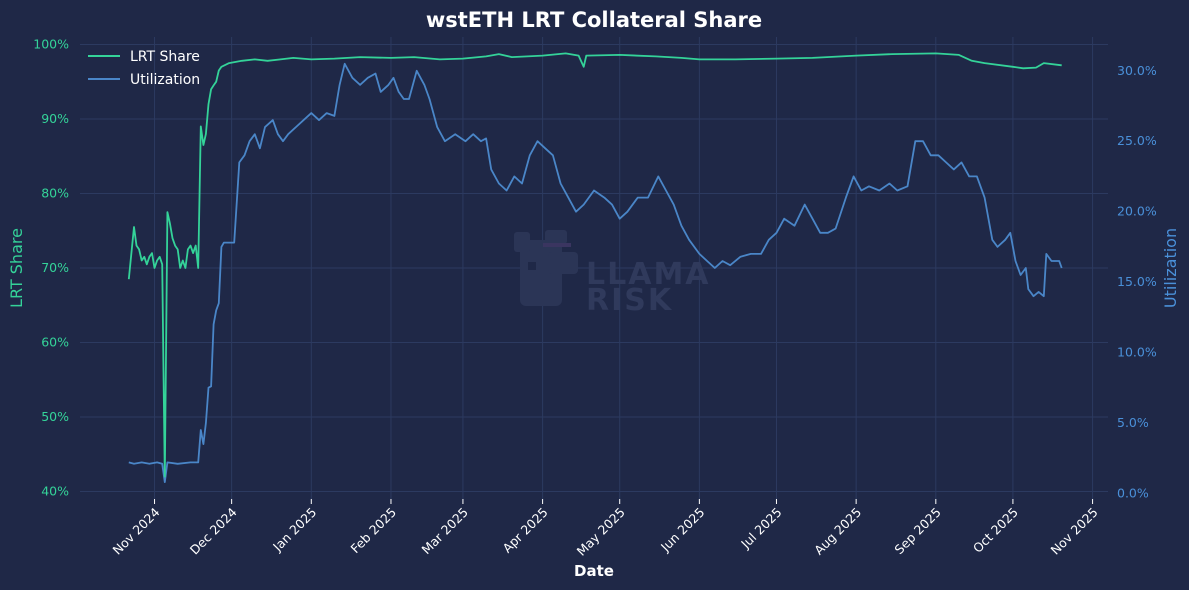 This screenshot has width=1189, height=590. Describe the element at coordinates (629, 300) in the screenshot. I see `watermark-line2: RISK` at that location.